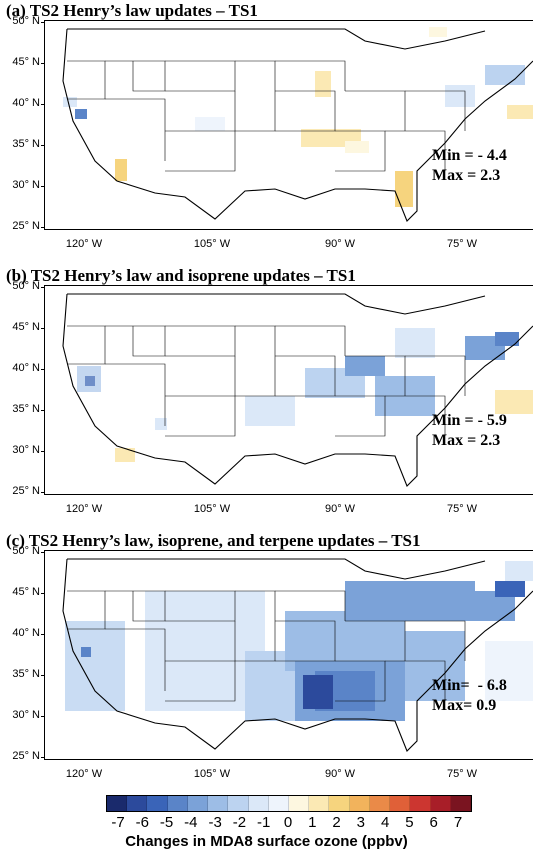 The height and width of the screenshot is (850, 533). I want to click on colorbar-tick-label: -3, so click(215, 822).